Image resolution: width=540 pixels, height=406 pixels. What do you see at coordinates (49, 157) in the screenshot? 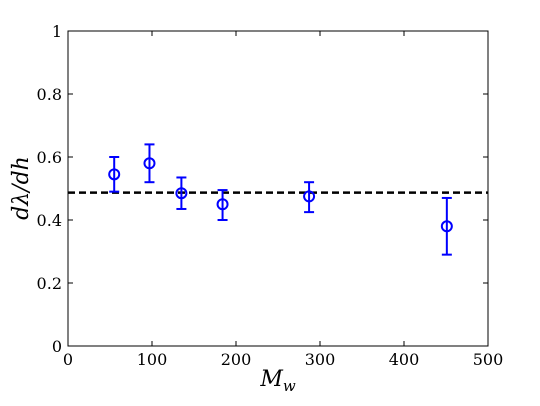
I see `y-tick-label: 0.6` at bounding box center [49, 157].